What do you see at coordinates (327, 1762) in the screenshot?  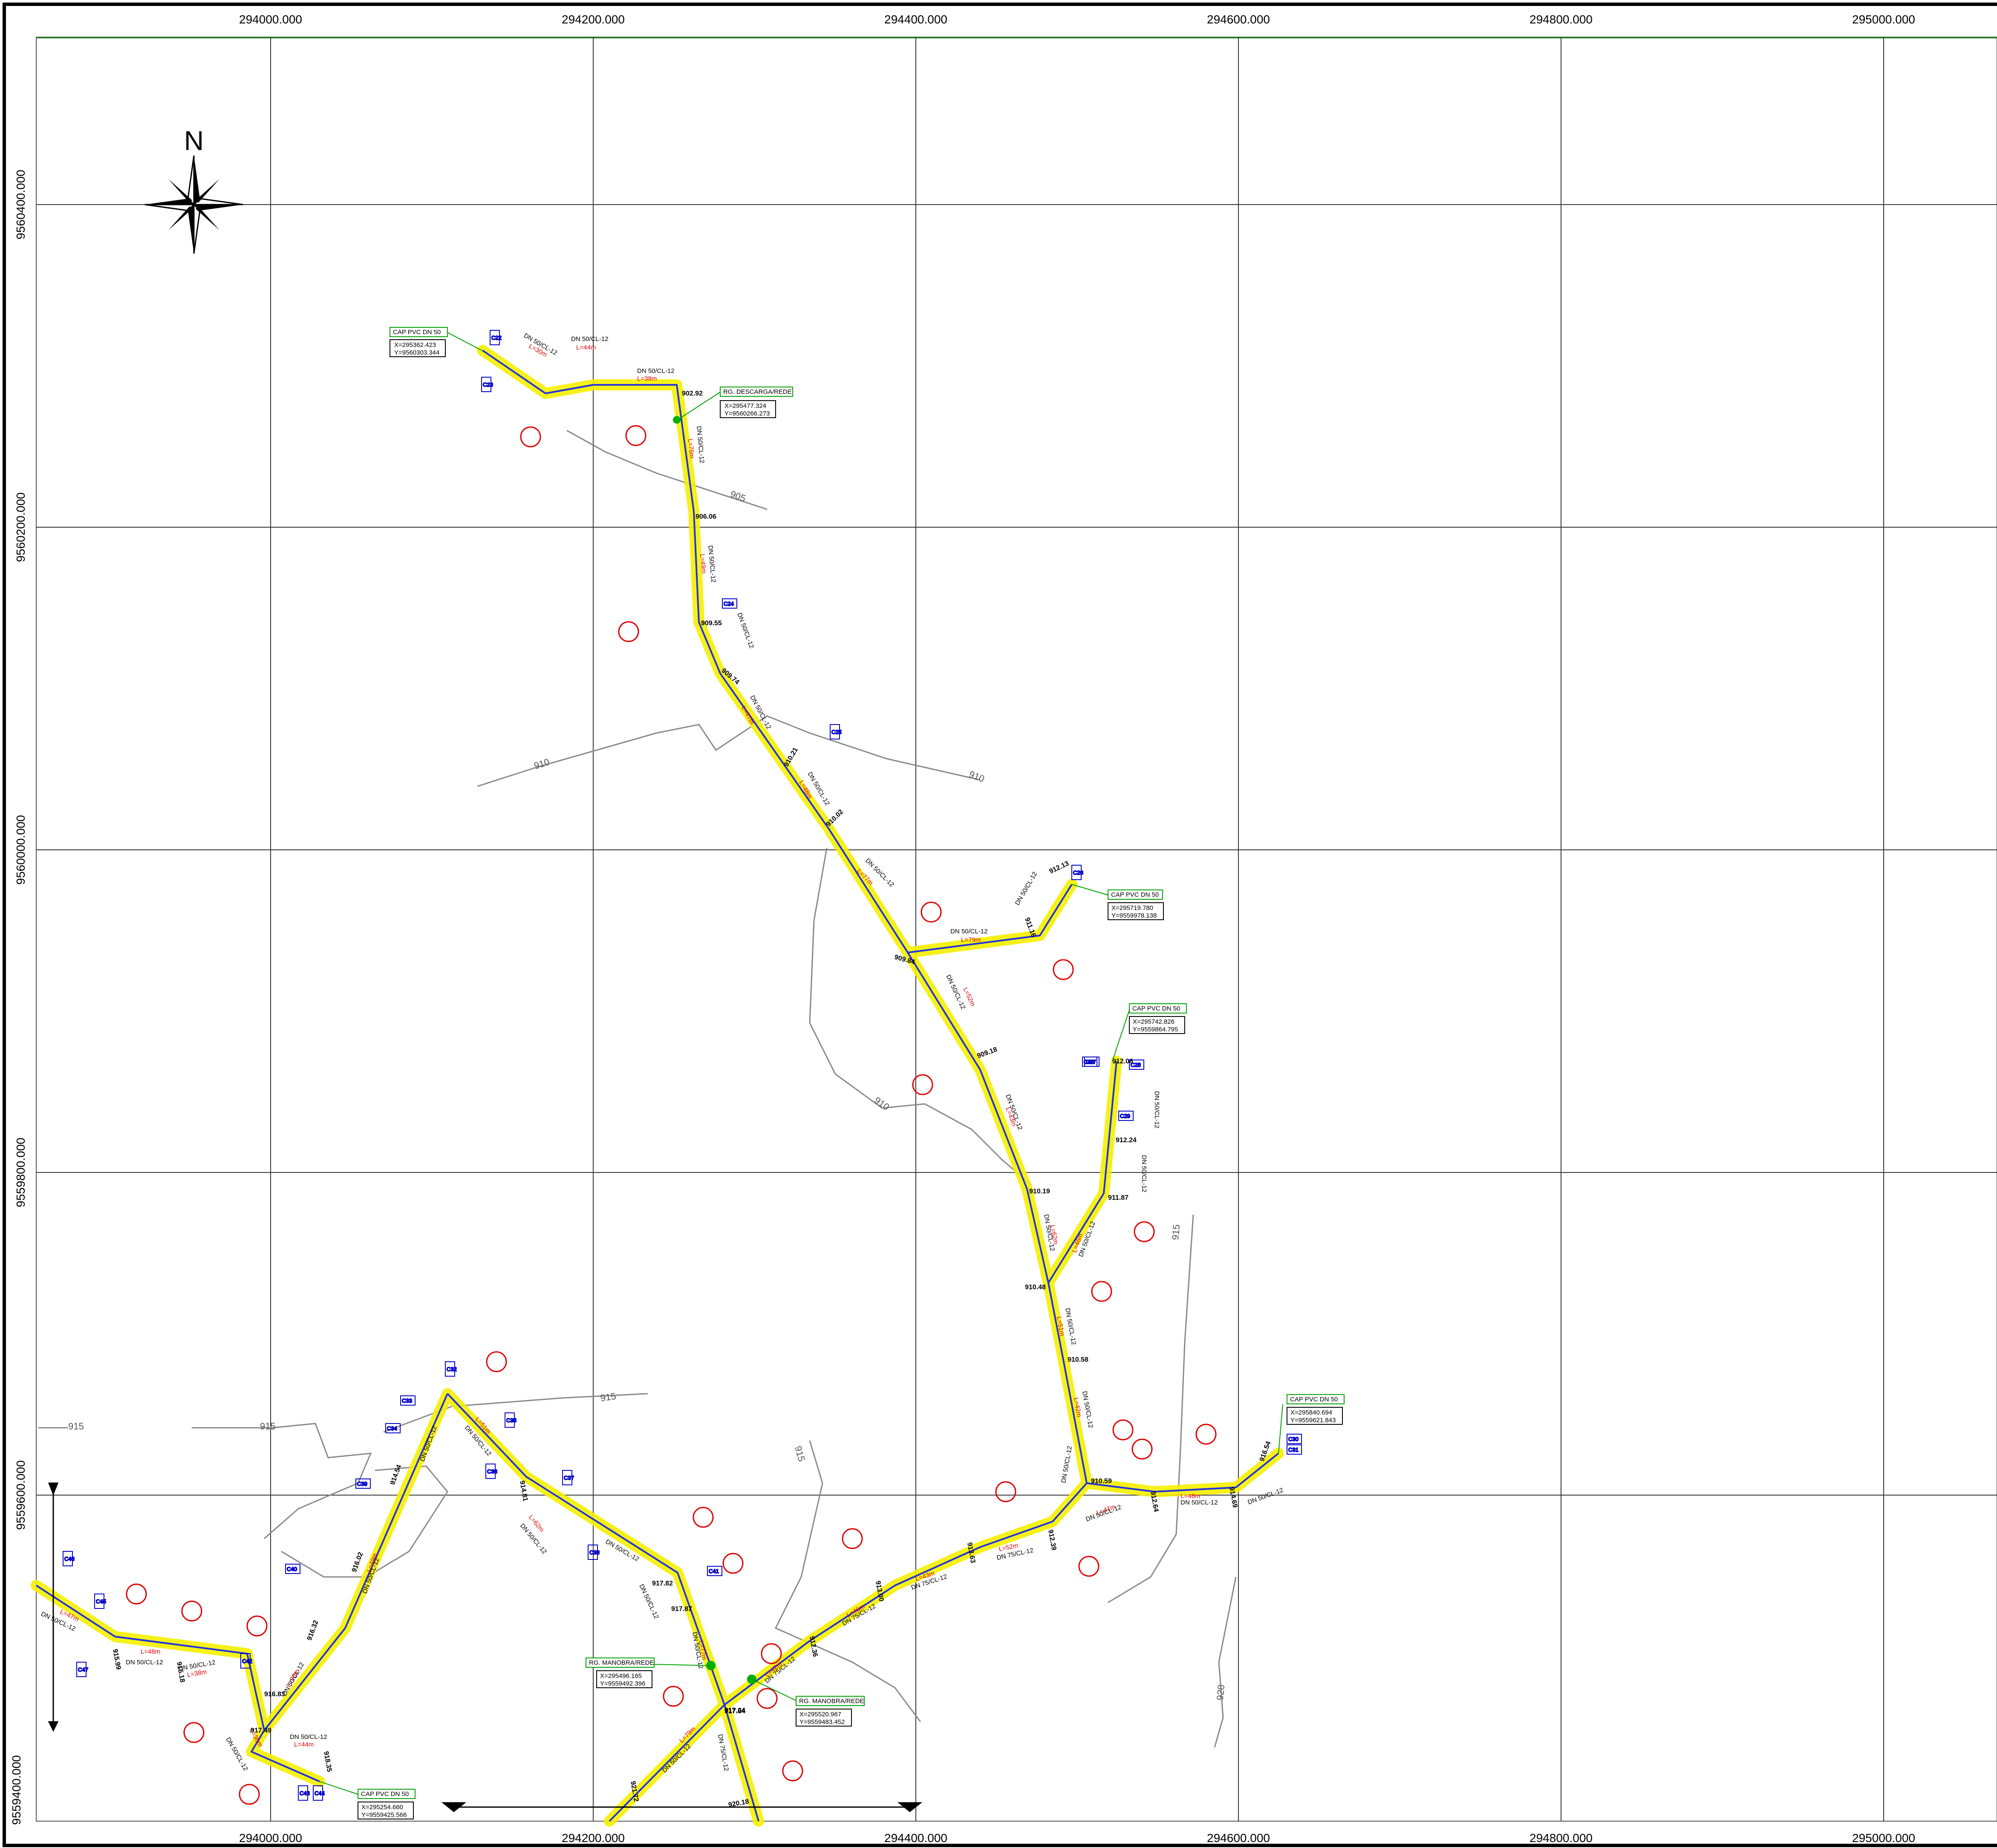 I see `node-elevation: 918.35` at bounding box center [327, 1762].